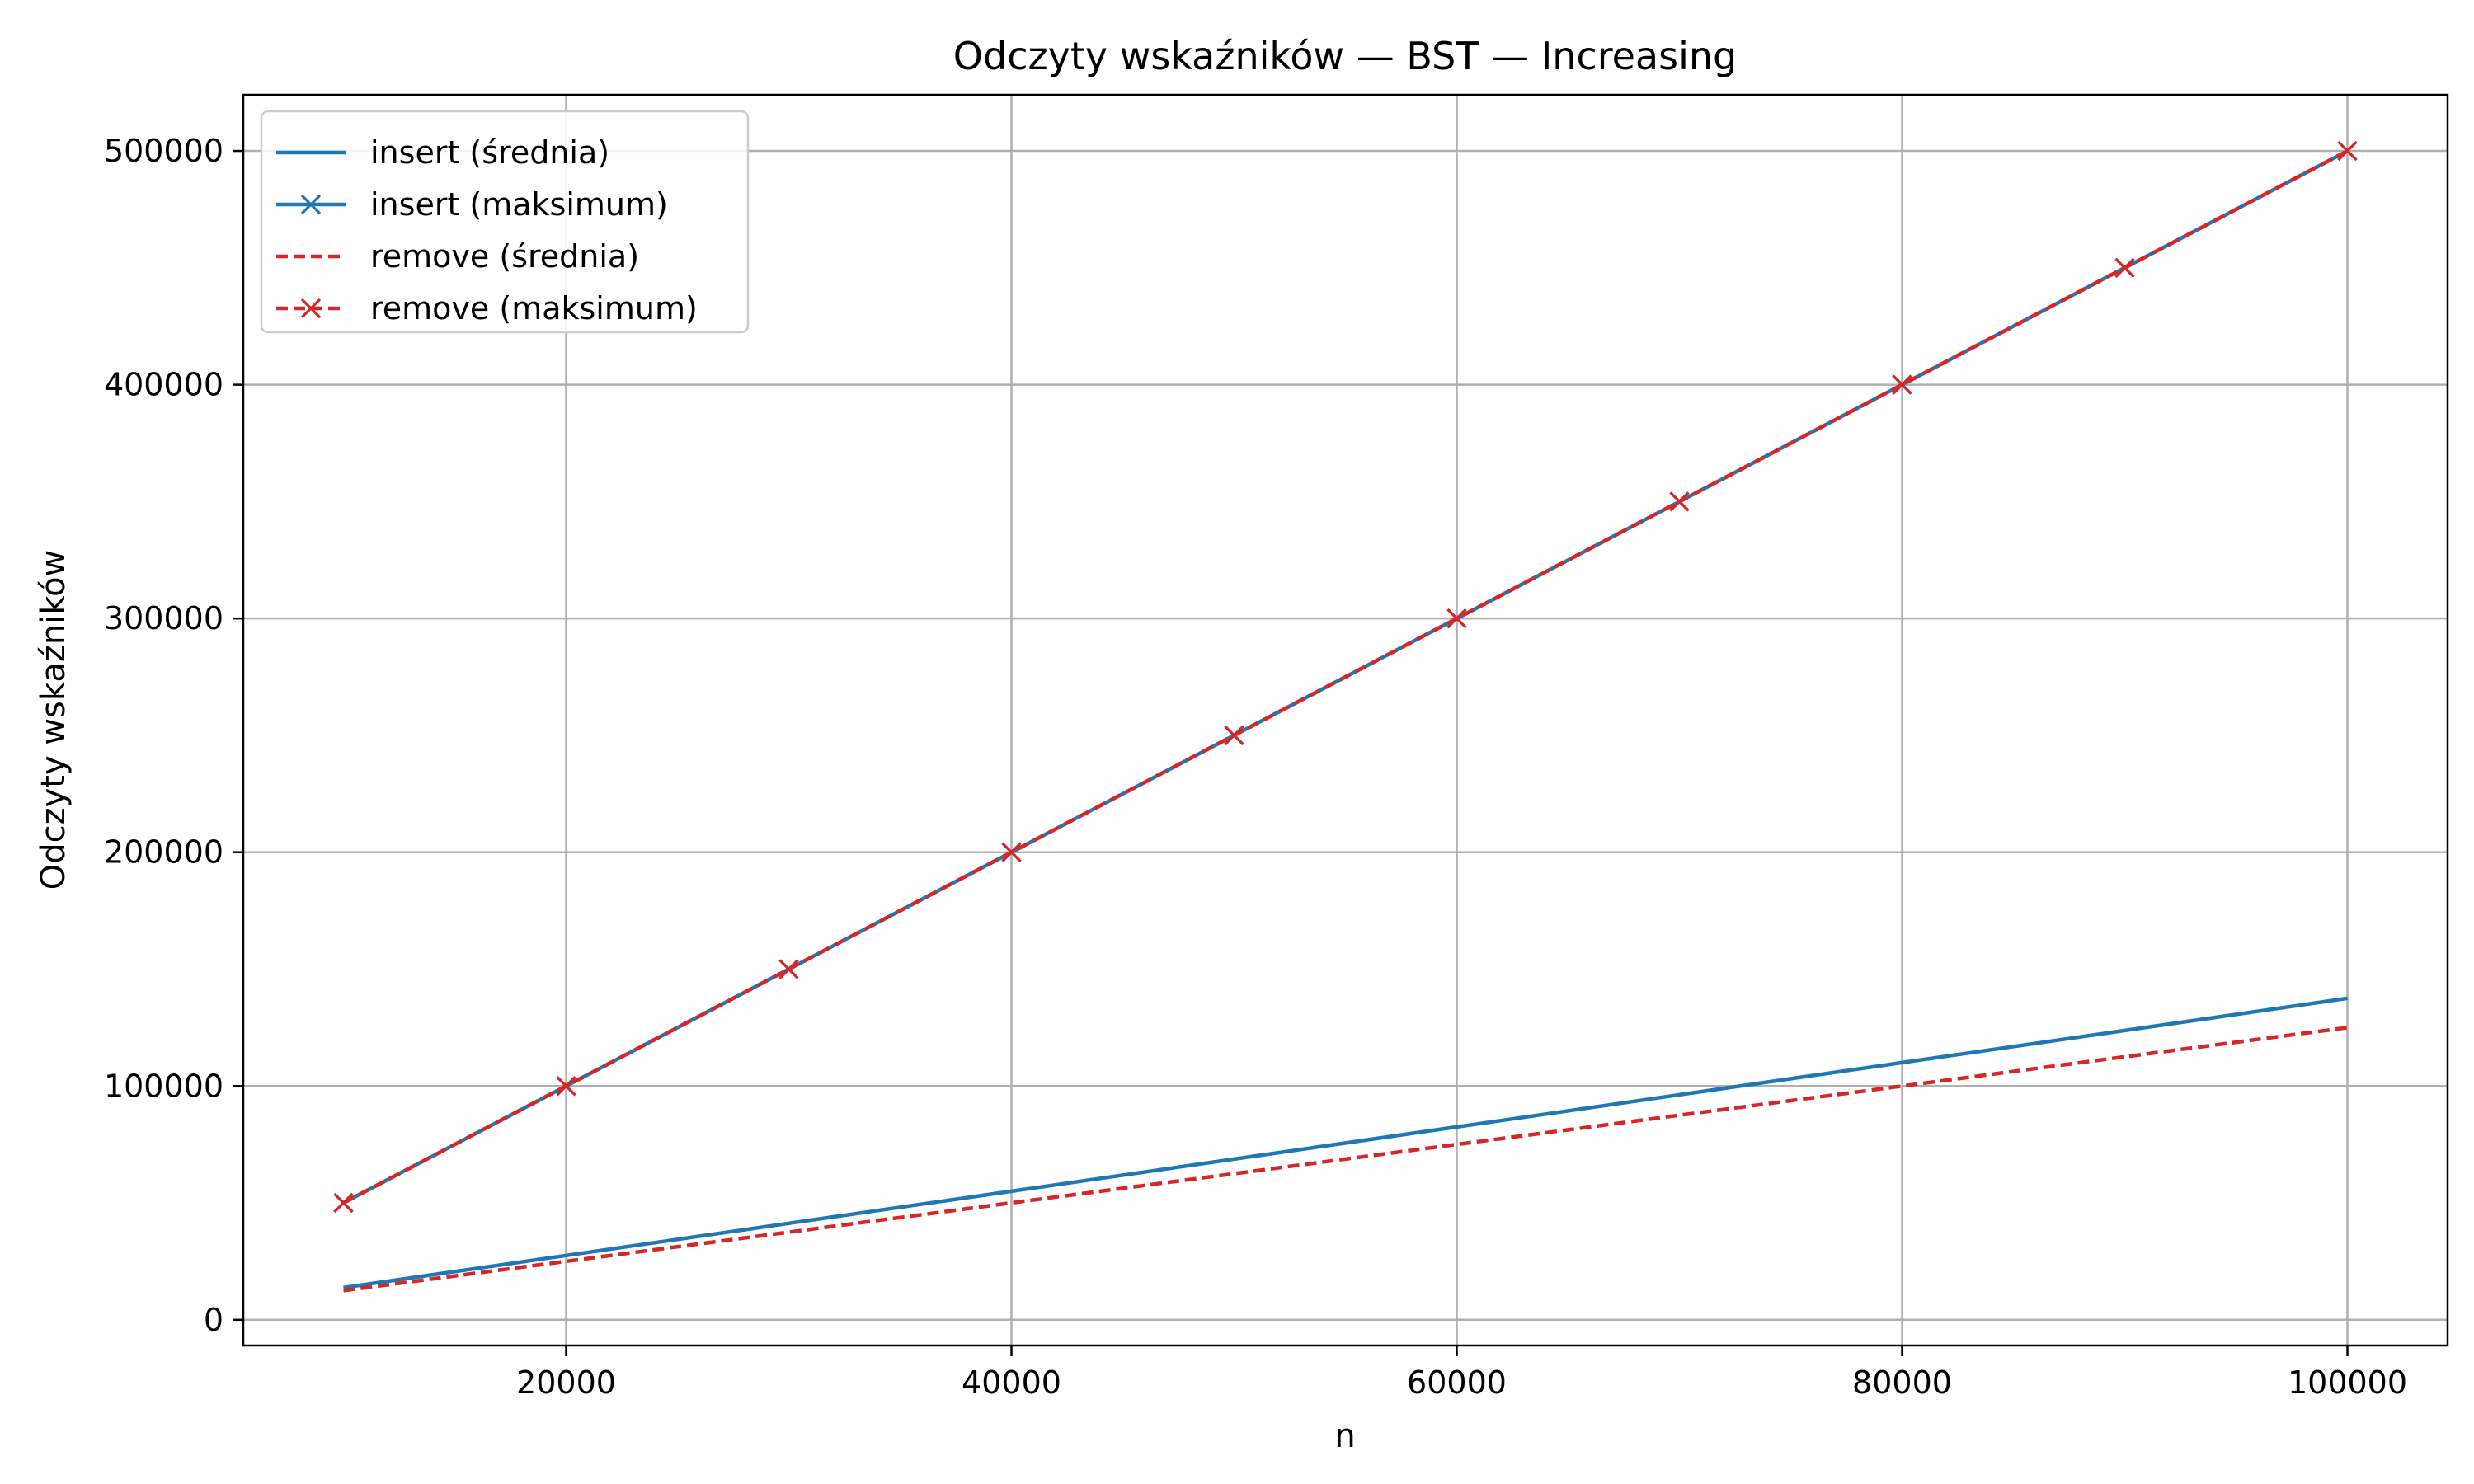 This screenshot has height=1484, width=2474. I want to click on y-tick-label: 0, so click(213, 1320).